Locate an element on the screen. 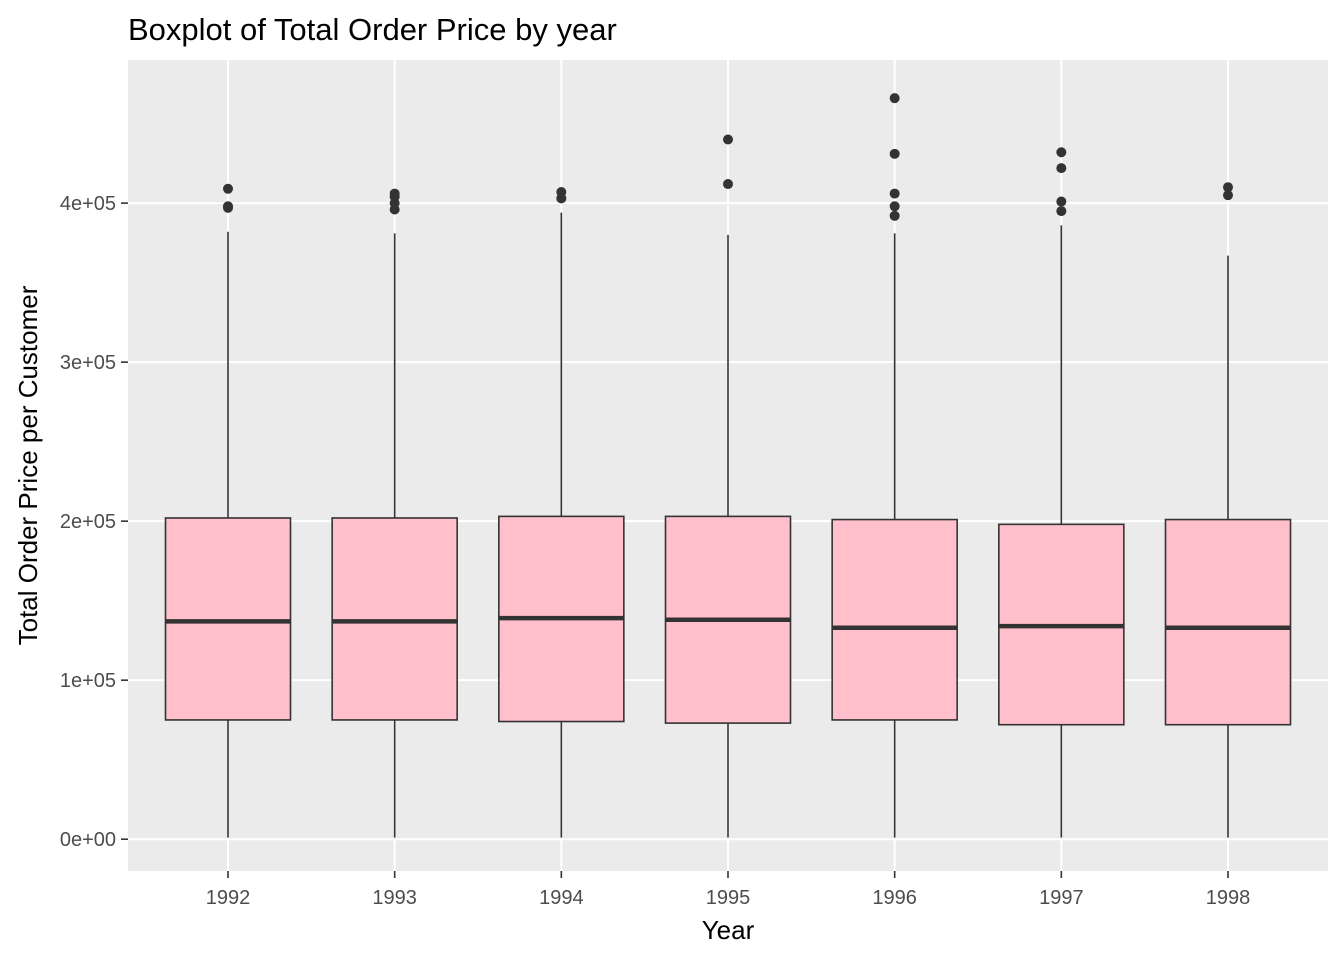 This screenshot has width=1344, height=960. x-tick-label: 1995 is located at coordinates (728, 898).